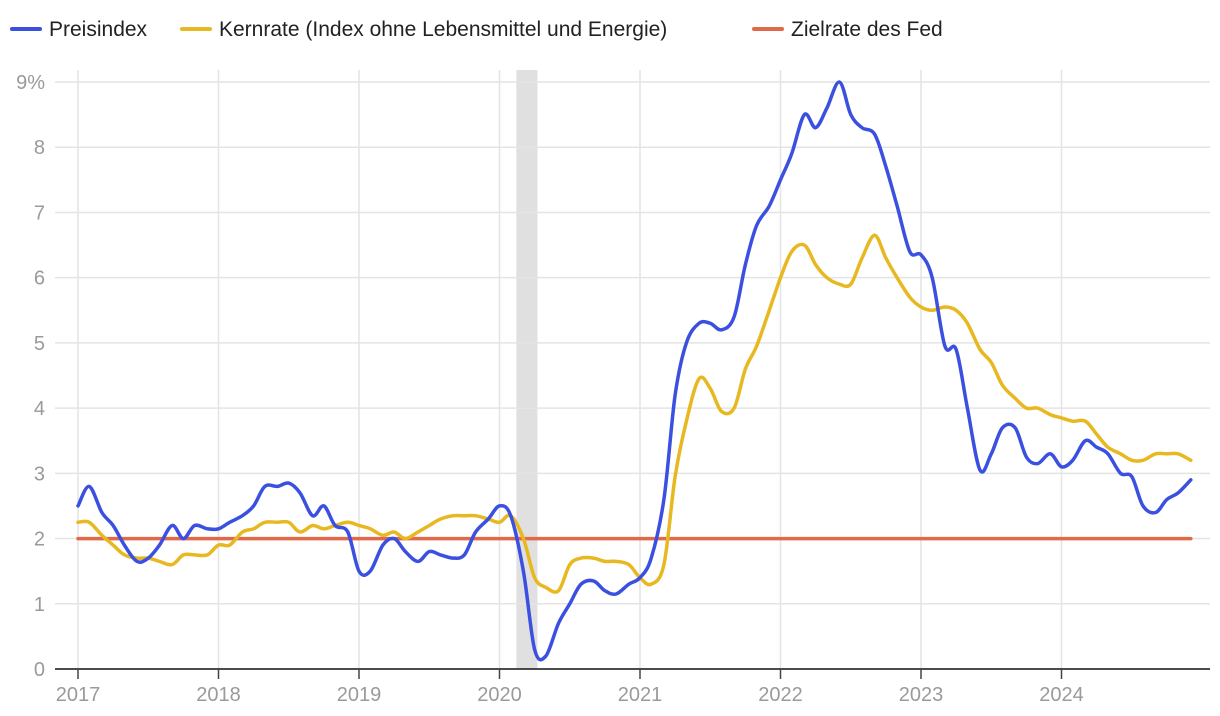 The width and height of the screenshot is (1220, 716). Describe the element at coordinates (39, 670) in the screenshot. I see `y-tick-label-0: 0` at that location.